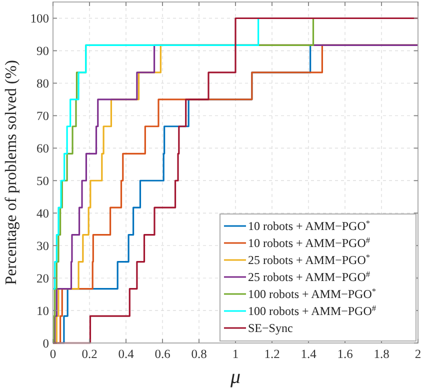 This screenshot has width=423, height=389. Describe the element at coordinates (309, 277) in the screenshot. I see `legend-label: 25 robots + AMM−PGO$^{#}$` at that location.